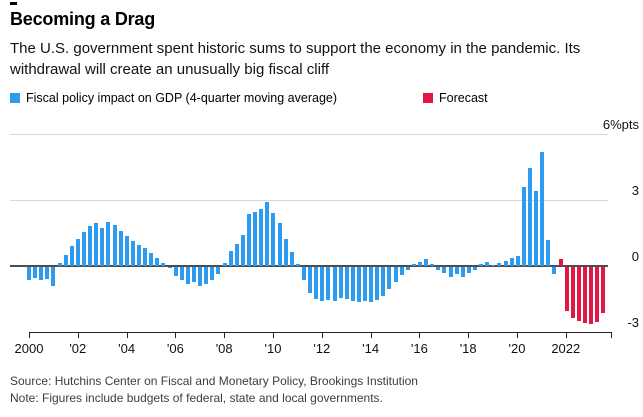 Image resolution: width=643 pixels, height=417 pixels. What do you see at coordinates (633, 322) in the screenshot?
I see `y-axis-label: -3` at bounding box center [633, 322].